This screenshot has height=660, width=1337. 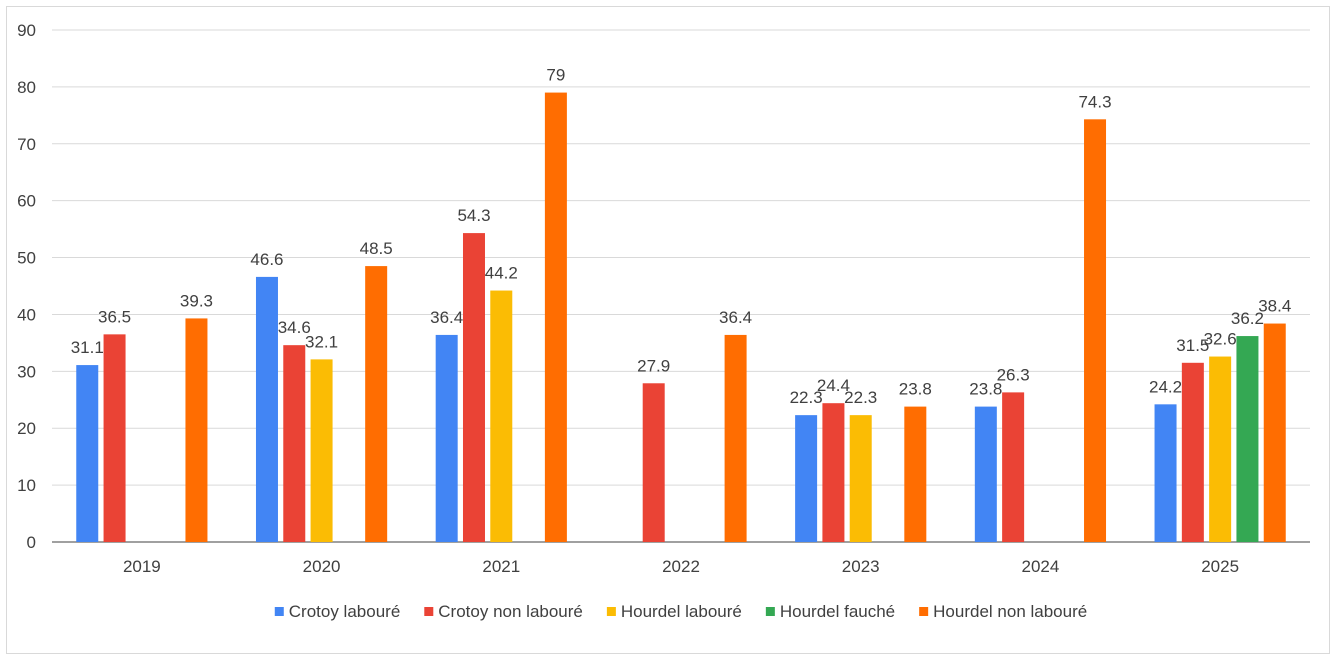 What do you see at coordinates (501, 566) in the screenshot?
I see `x-tick-label: 2021` at bounding box center [501, 566].